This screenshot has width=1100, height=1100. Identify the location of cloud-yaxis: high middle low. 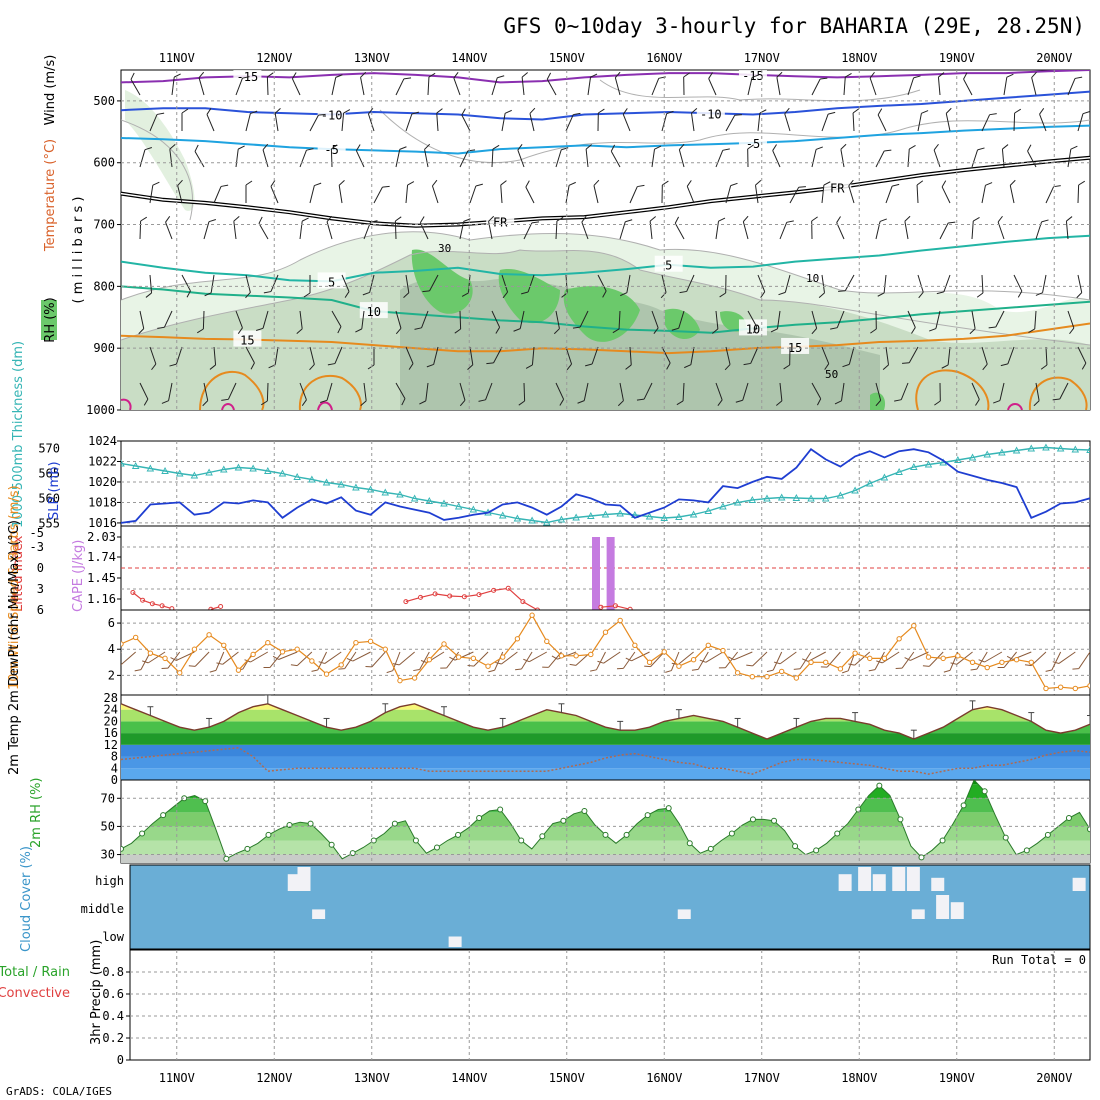
(103, 909).